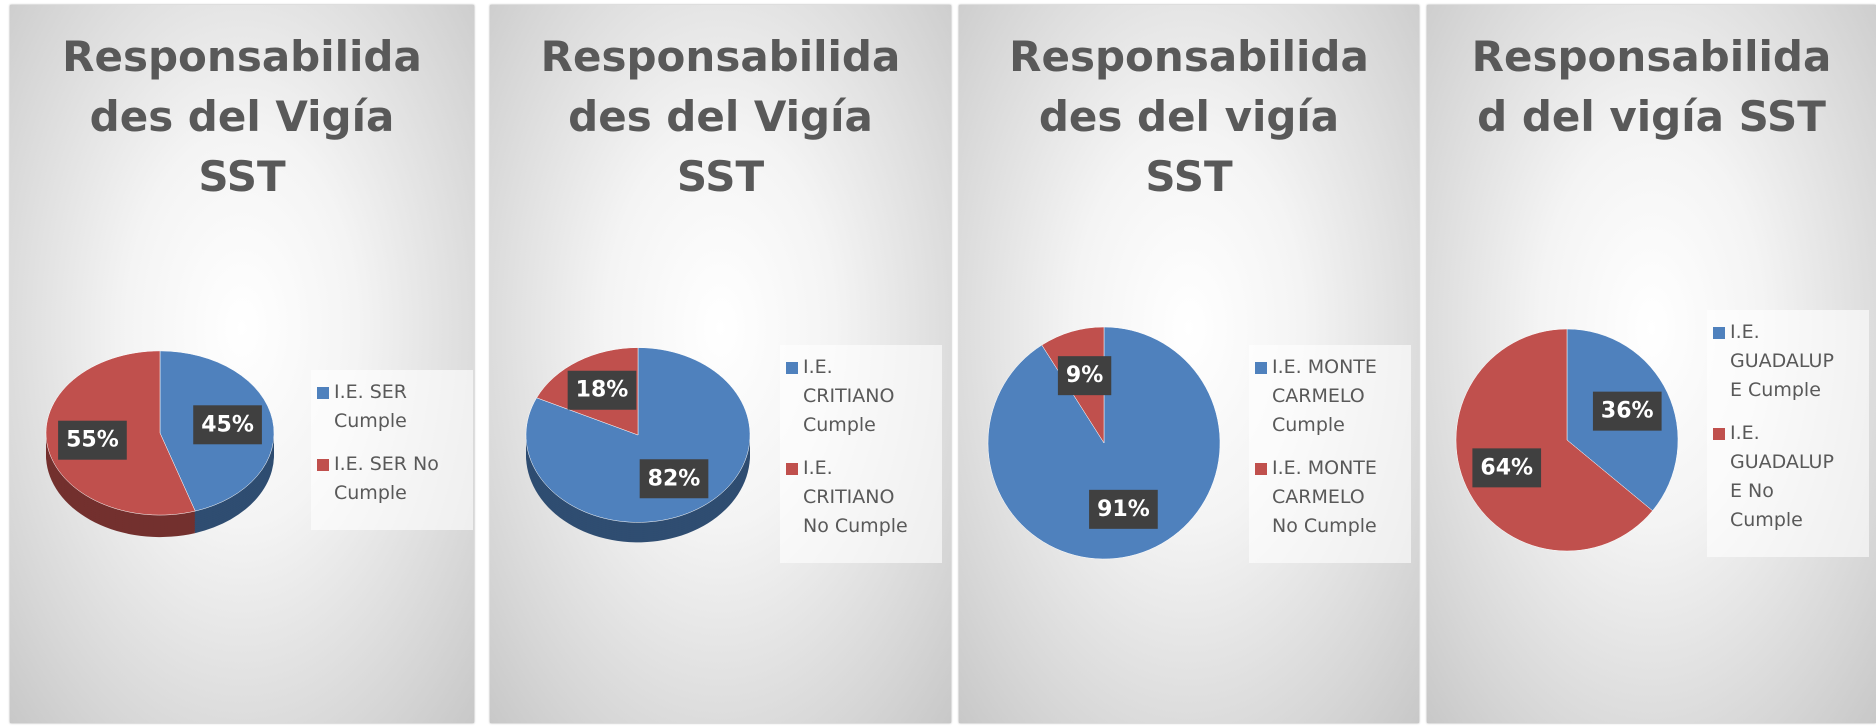  Describe the element at coordinates (1782, 476) in the screenshot. I see `legend-label: I.E. GUADALUPE No Cumple` at that location.